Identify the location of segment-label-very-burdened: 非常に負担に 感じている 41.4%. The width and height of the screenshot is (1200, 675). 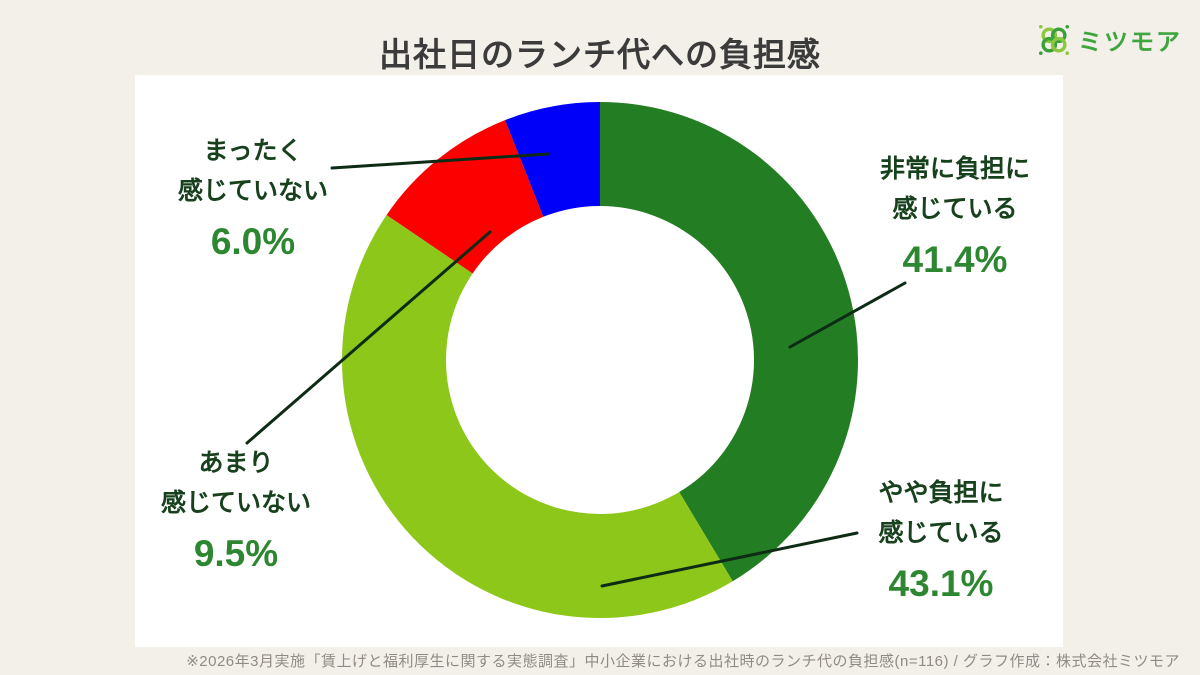
(955, 215).